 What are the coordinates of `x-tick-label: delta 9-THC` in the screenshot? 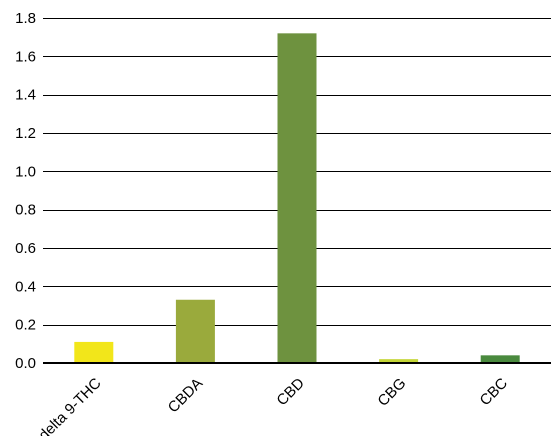 It's located at (69, 405).